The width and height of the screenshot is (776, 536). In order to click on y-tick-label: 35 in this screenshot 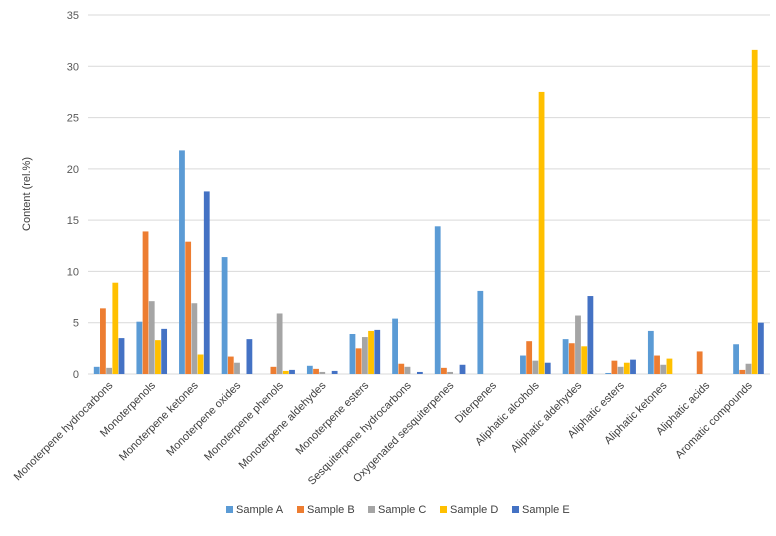, I will do `click(73, 16)`.